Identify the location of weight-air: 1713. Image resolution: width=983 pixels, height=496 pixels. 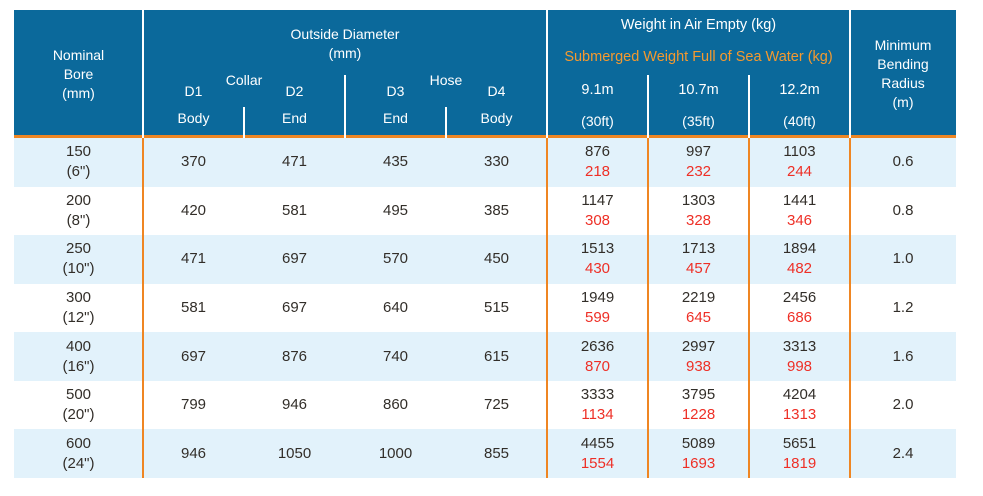
(698, 249).